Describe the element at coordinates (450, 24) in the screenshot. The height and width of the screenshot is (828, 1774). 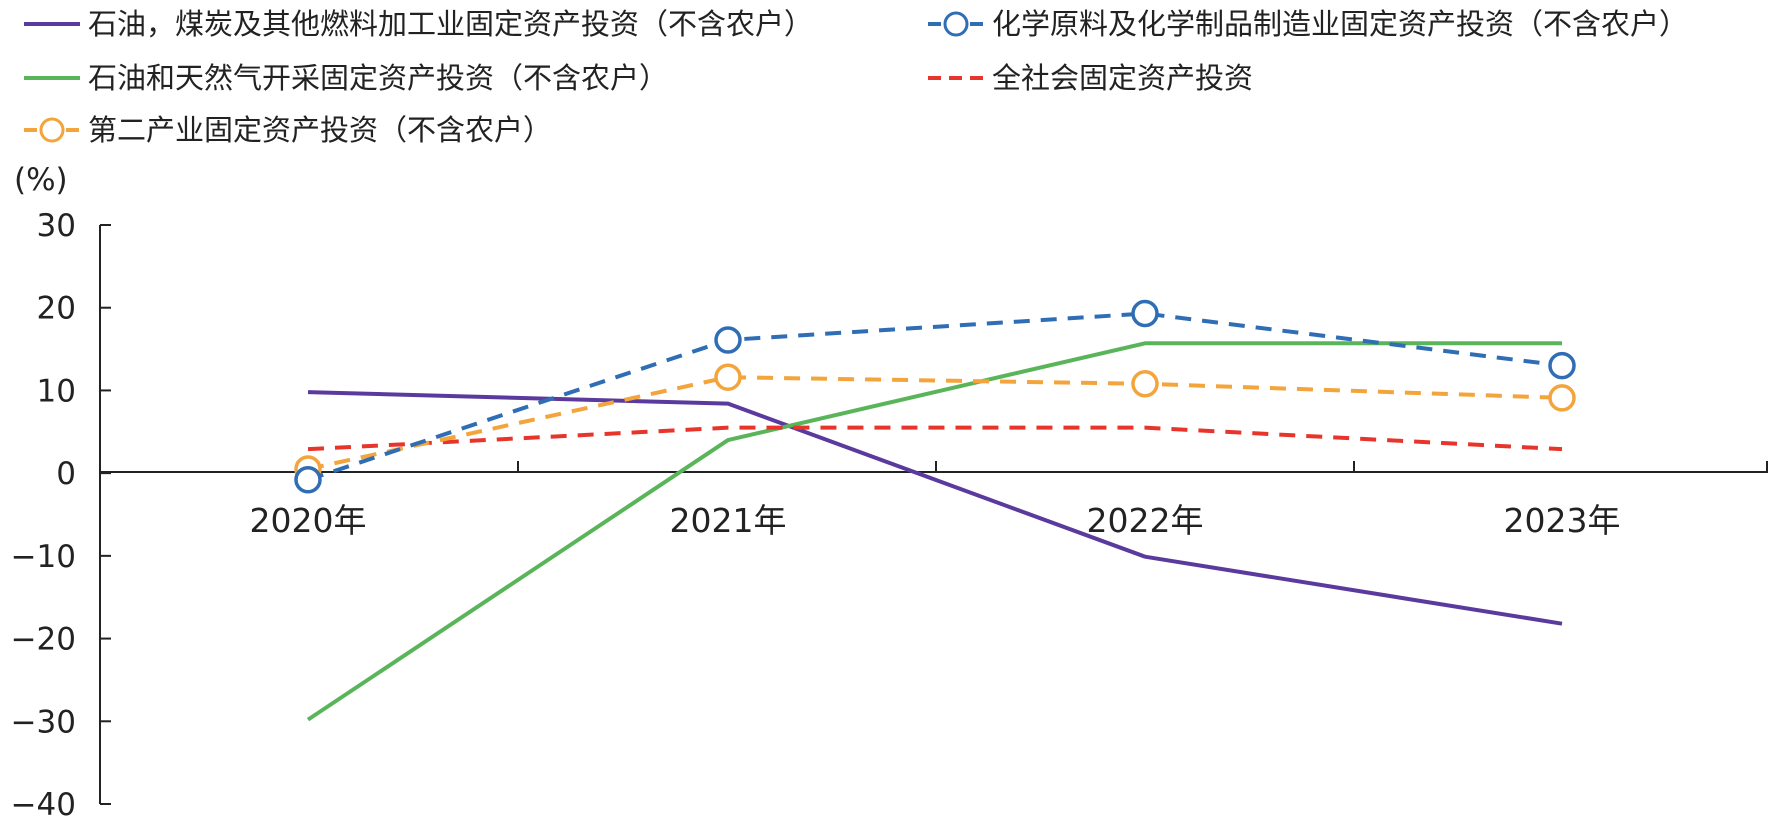
I see `legend-label: 石油，煤炭及其他燃料加工业固定资产投资（不含农户）` at that location.